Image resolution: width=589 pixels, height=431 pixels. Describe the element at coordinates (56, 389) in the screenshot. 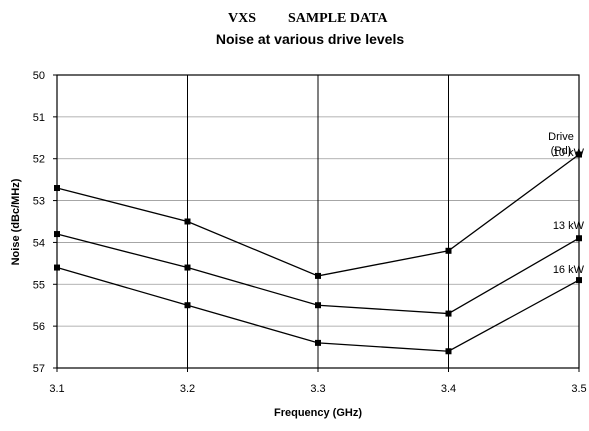

I see `x-tick-label: 3.1` at that location.